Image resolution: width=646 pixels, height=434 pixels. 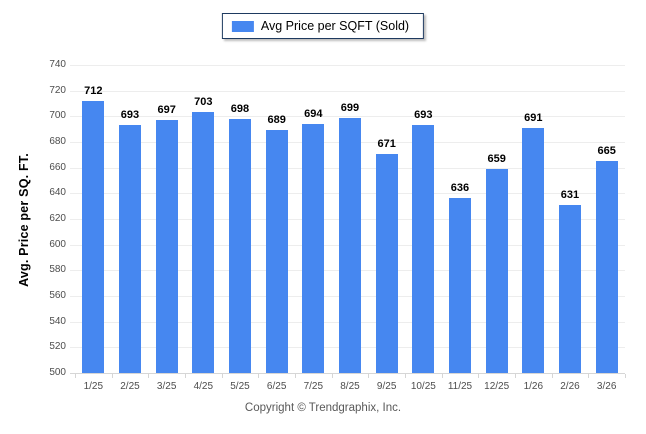 I want to click on bar-9/25, so click(x=386, y=263).